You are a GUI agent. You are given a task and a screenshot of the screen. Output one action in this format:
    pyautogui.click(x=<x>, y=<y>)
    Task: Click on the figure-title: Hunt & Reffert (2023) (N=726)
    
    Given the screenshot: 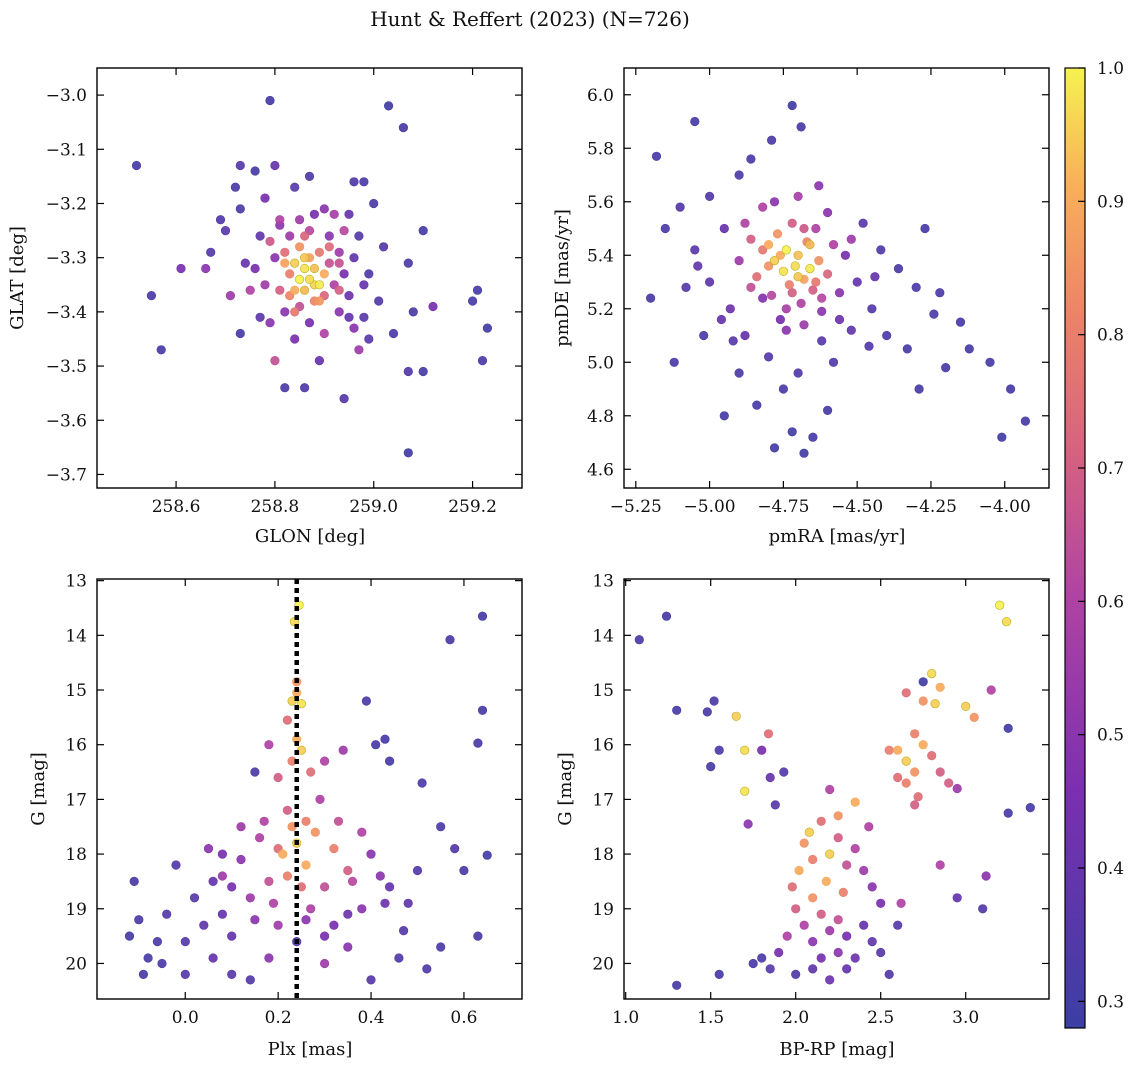 What is the action you would take?
    pyautogui.click(x=530, y=19)
    